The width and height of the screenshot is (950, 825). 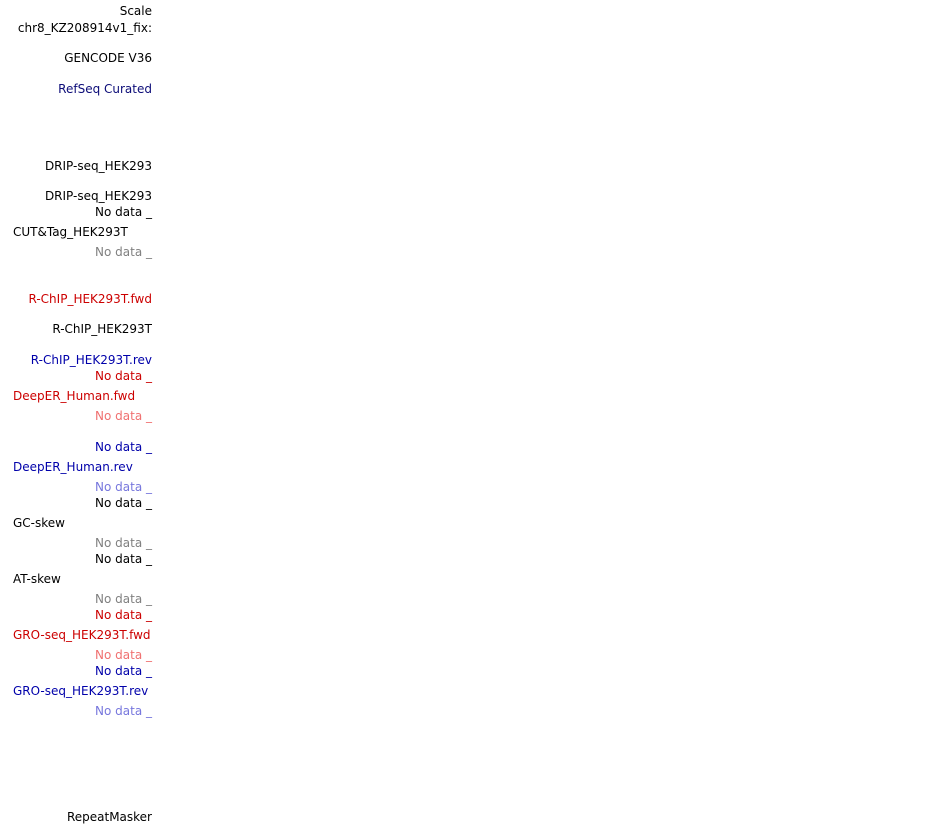 What do you see at coordinates (81, 691) in the screenshot?
I see `track-label-gro-seq-rev: GRO-seq_HEK293T.rev` at bounding box center [81, 691].